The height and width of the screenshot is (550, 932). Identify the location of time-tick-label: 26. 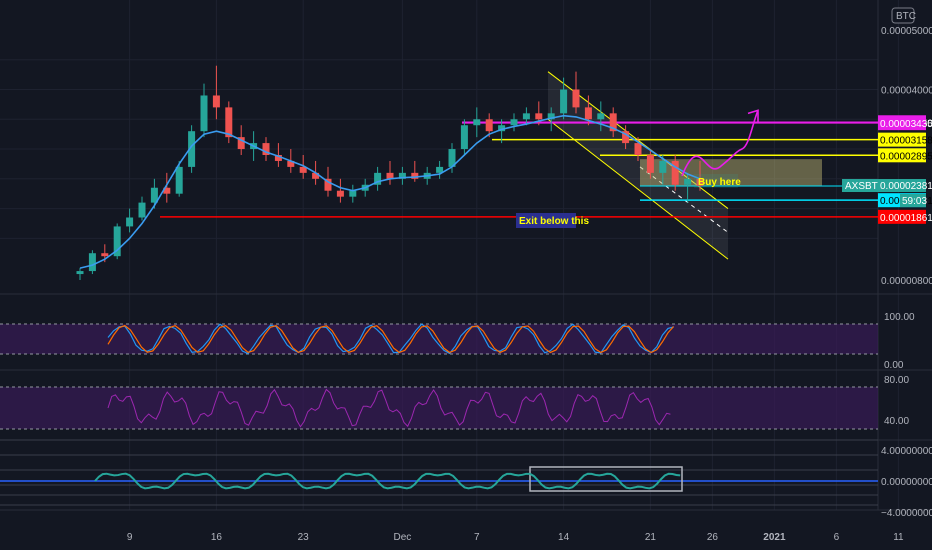
(713, 537).